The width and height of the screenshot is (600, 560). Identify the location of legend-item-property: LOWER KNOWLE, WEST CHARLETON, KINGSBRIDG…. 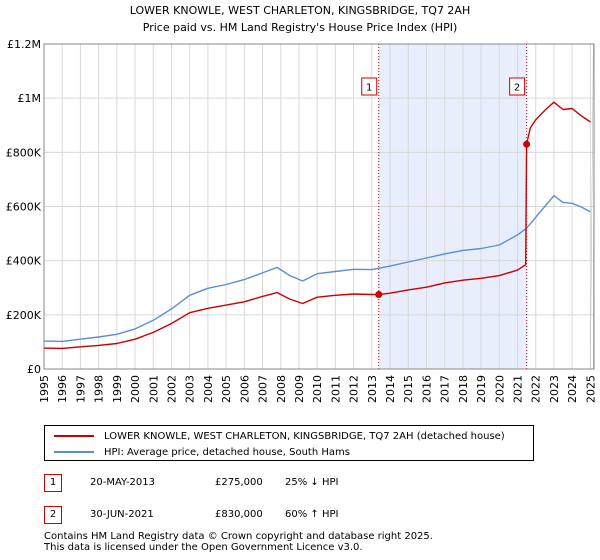
(279, 436).